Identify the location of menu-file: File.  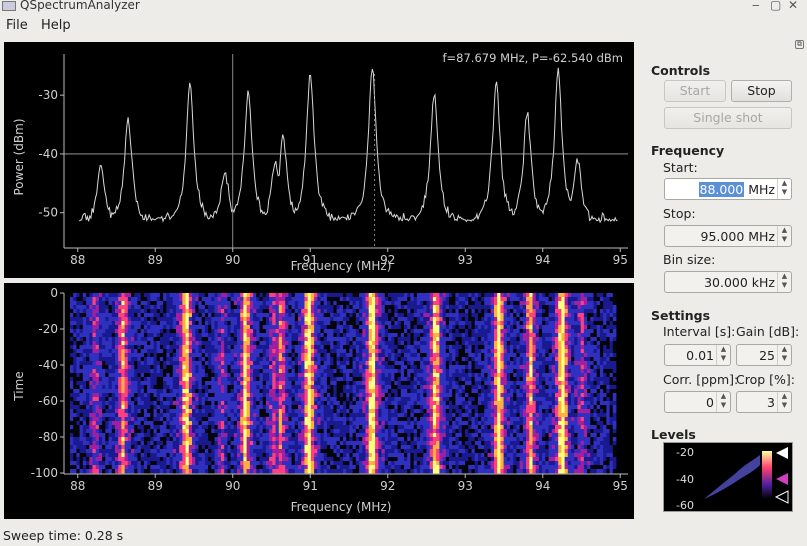
(17, 25).